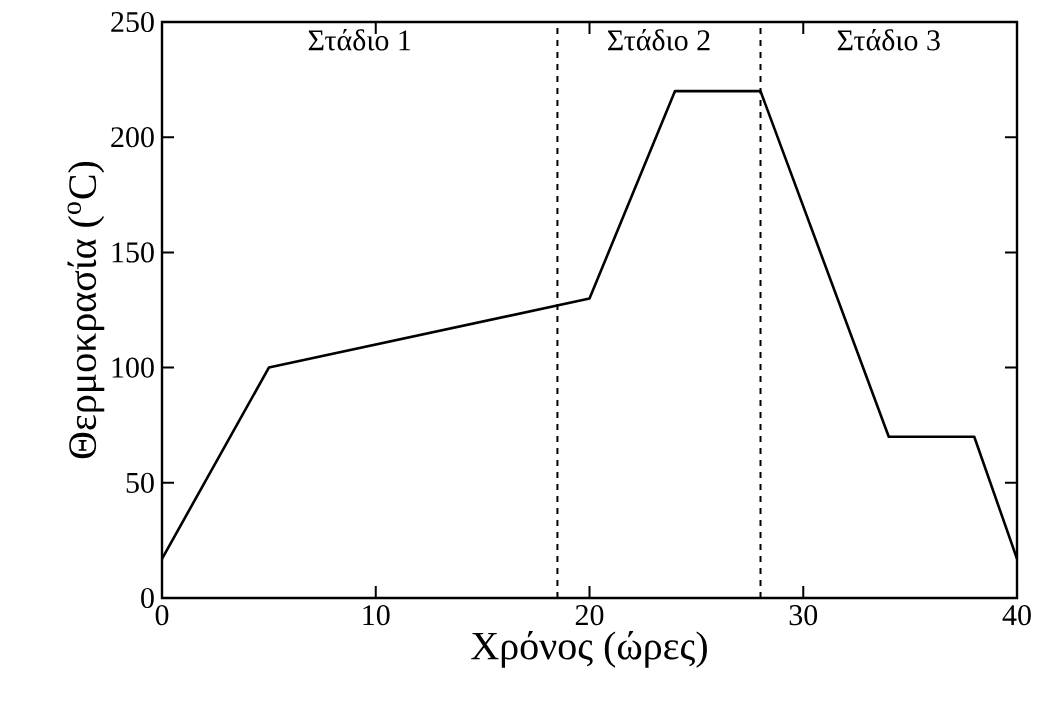 This screenshot has height=704, width=1042. What do you see at coordinates (162, 615) in the screenshot?
I see `x-tick-label: 0` at bounding box center [162, 615].